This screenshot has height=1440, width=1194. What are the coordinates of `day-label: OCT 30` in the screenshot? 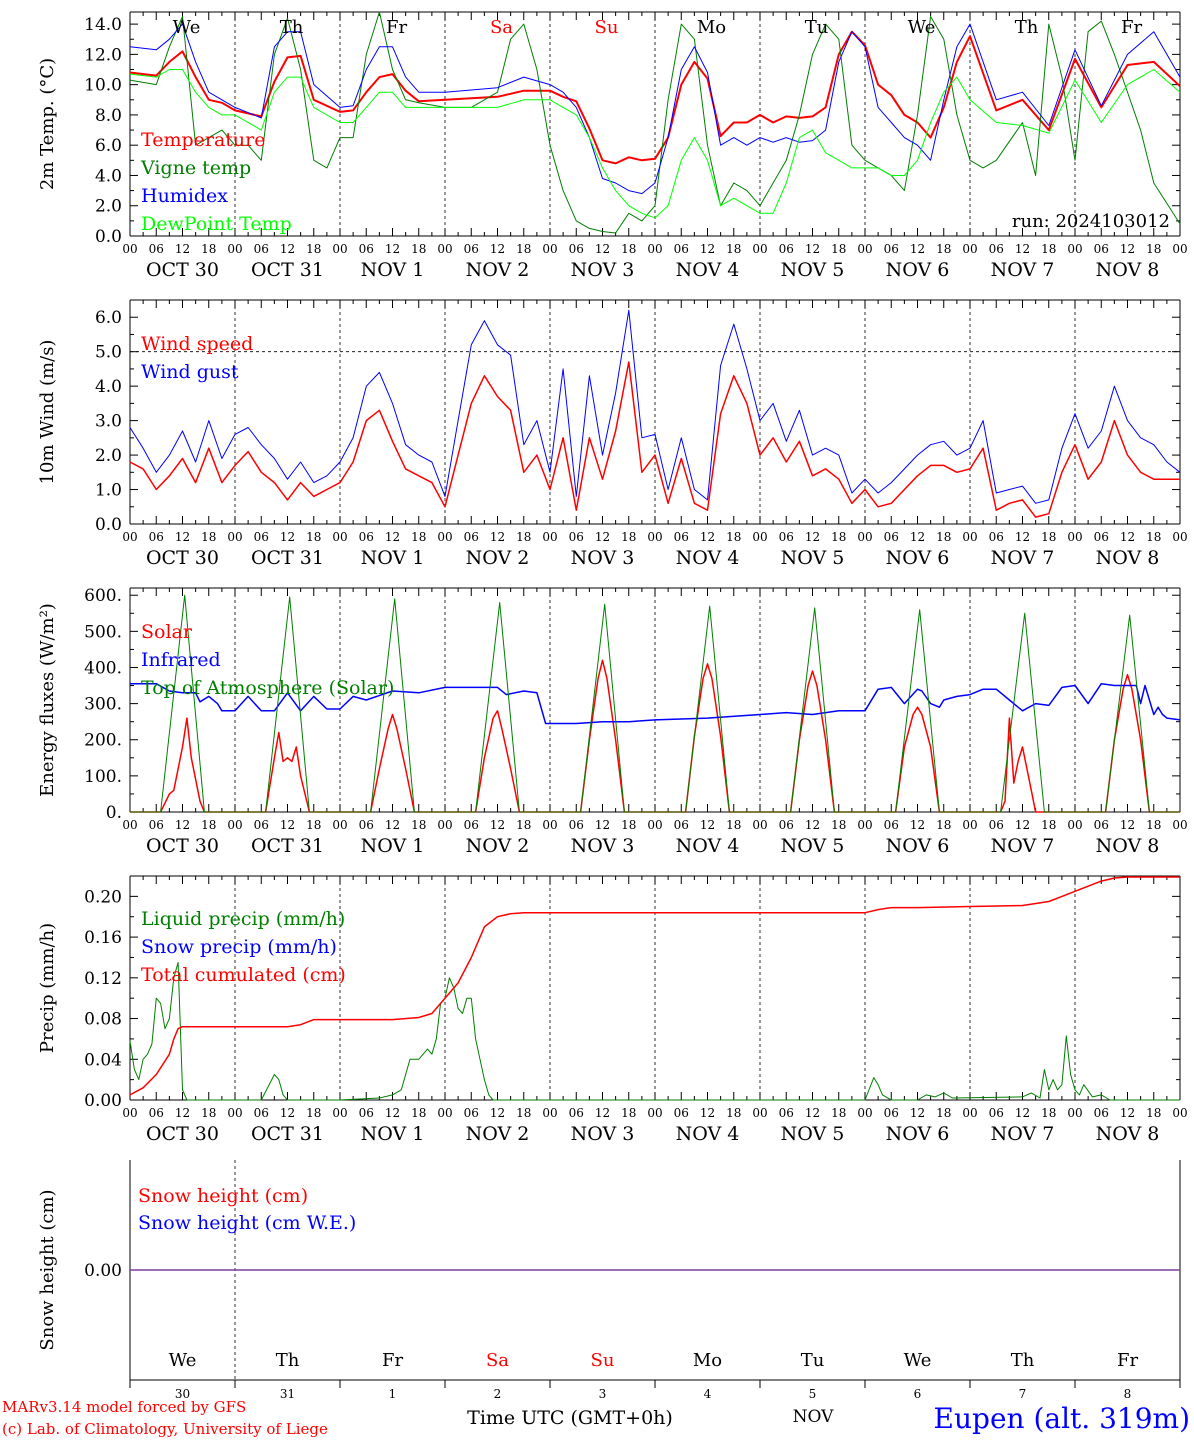 It's located at (182, 270).